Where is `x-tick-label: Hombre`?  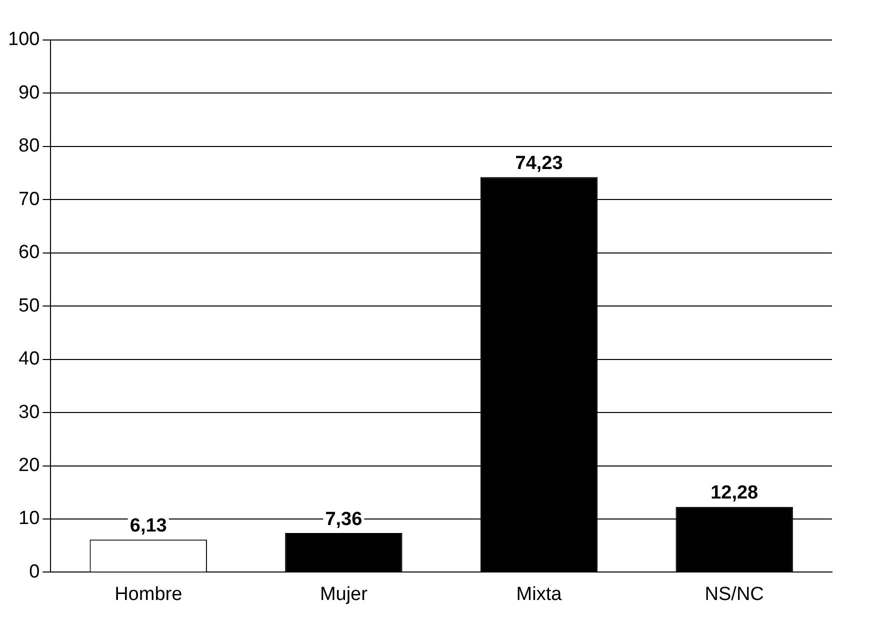
x-tick-label: Hombre is located at coordinates (148, 594).